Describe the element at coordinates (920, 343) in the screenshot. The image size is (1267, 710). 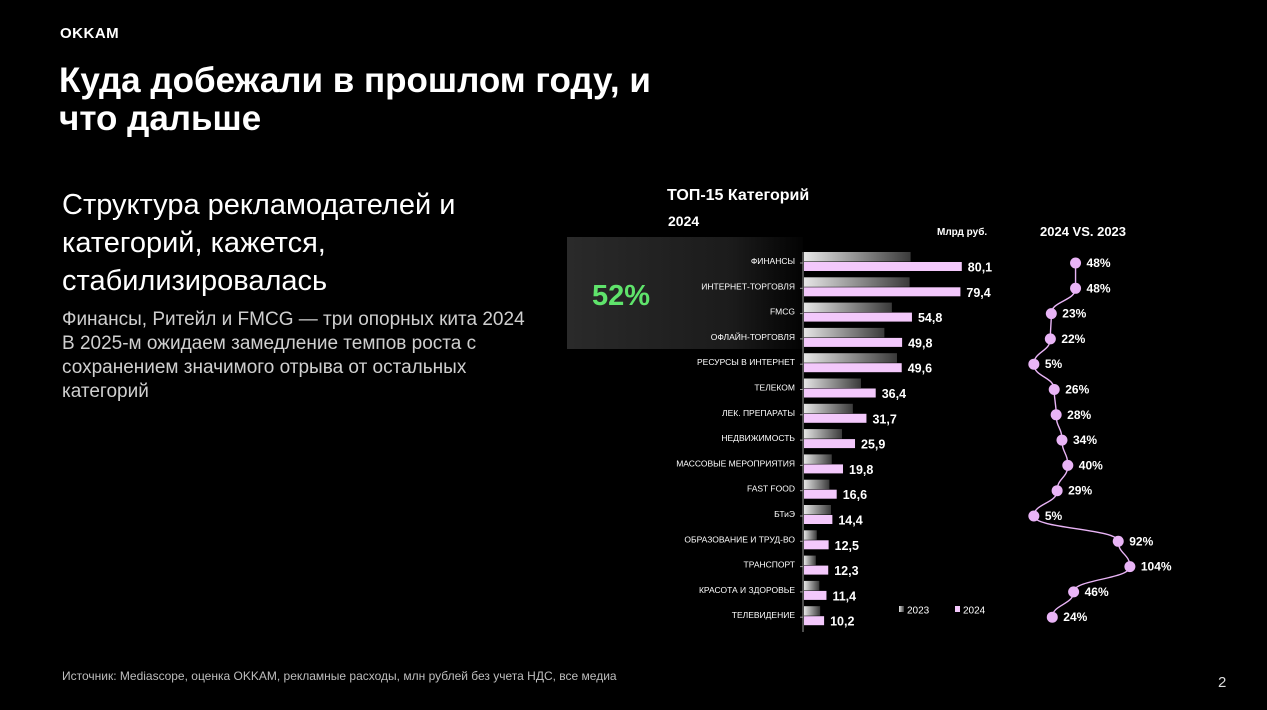
I see `value-label-2024: 49,8` at that location.